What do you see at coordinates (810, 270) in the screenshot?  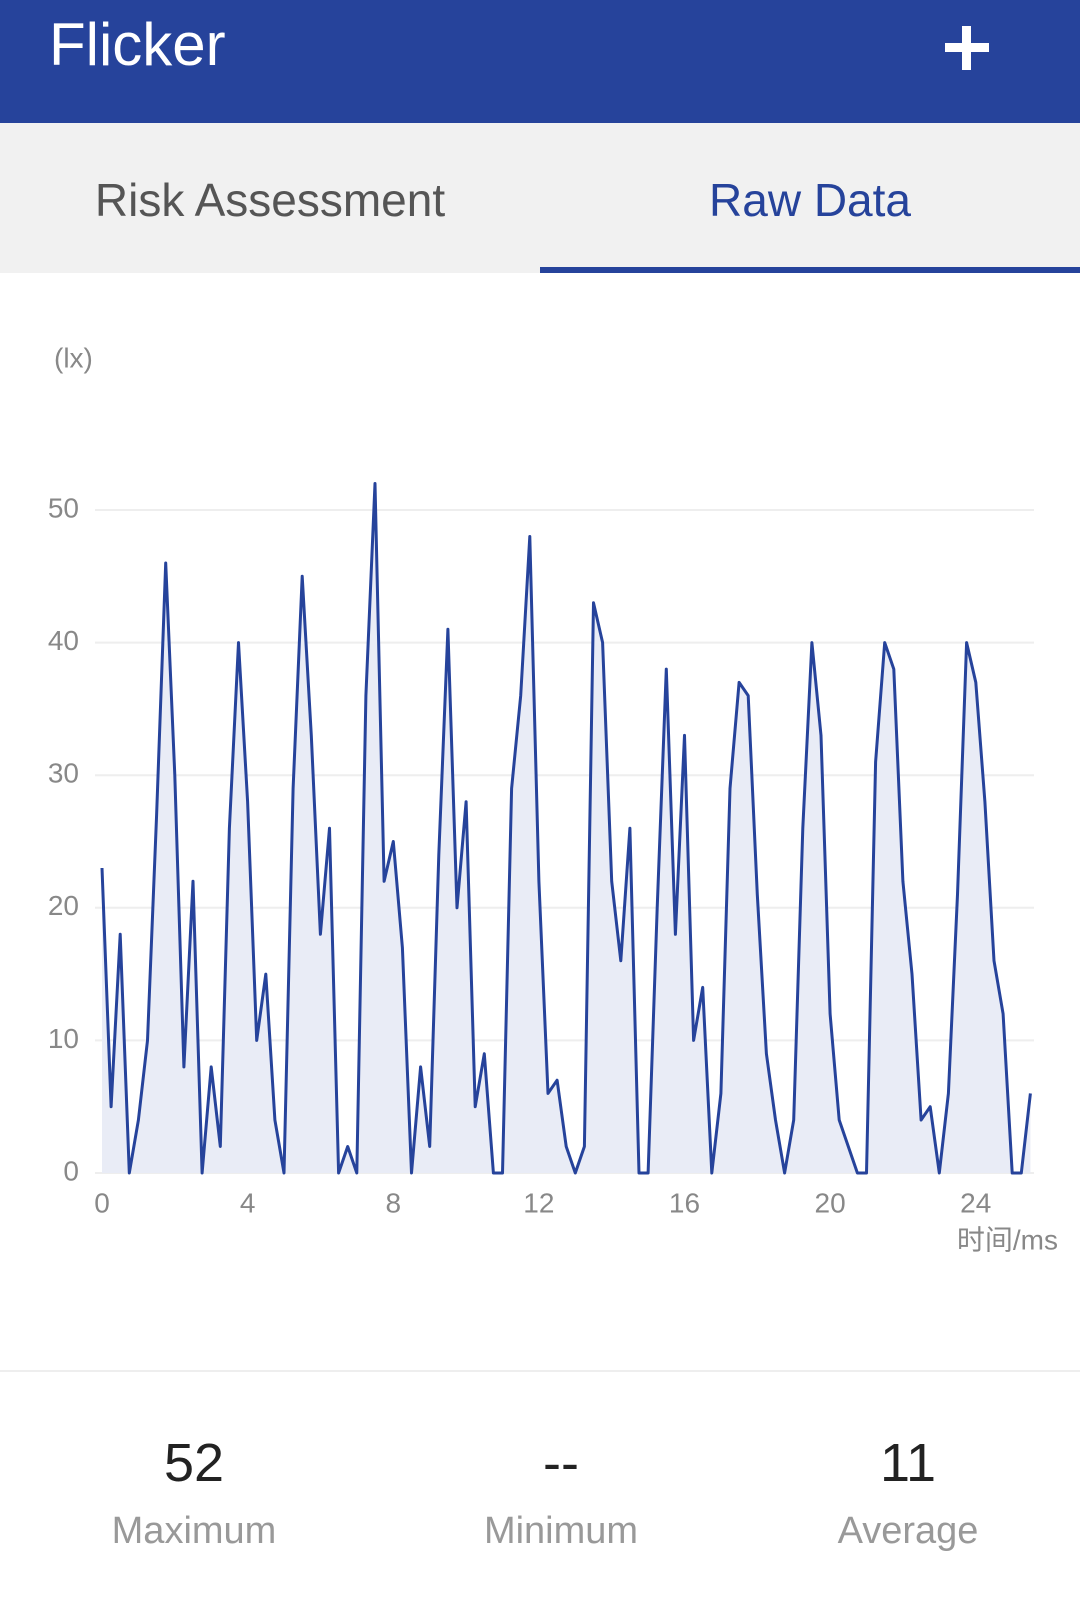 I see `tab-indicator` at bounding box center [810, 270].